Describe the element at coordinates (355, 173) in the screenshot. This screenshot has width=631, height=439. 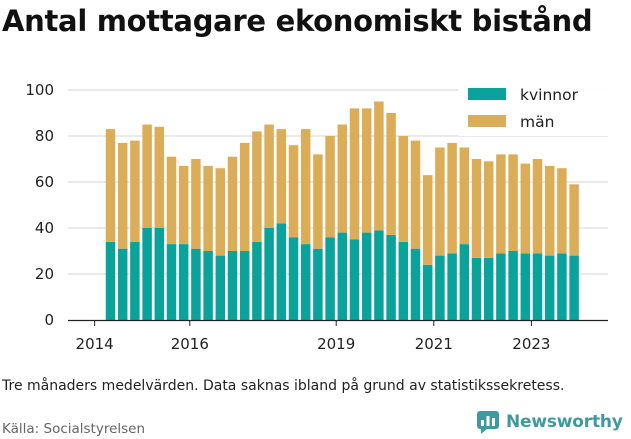
I see `bar-man-2019Q2` at that location.